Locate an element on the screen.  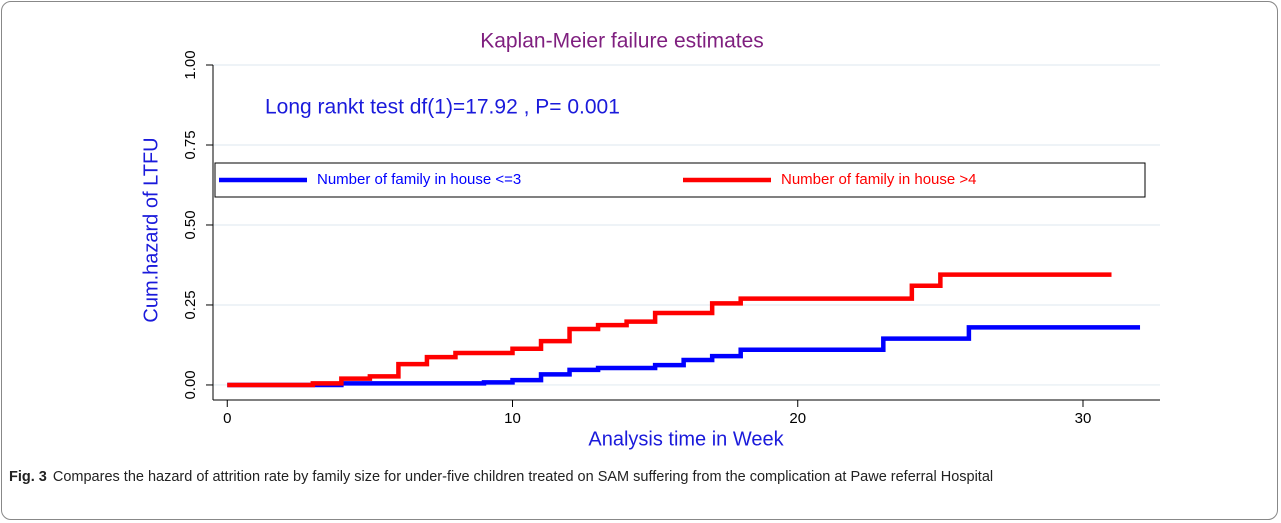
x-tick-label: 10 is located at coordinates (512, 418).